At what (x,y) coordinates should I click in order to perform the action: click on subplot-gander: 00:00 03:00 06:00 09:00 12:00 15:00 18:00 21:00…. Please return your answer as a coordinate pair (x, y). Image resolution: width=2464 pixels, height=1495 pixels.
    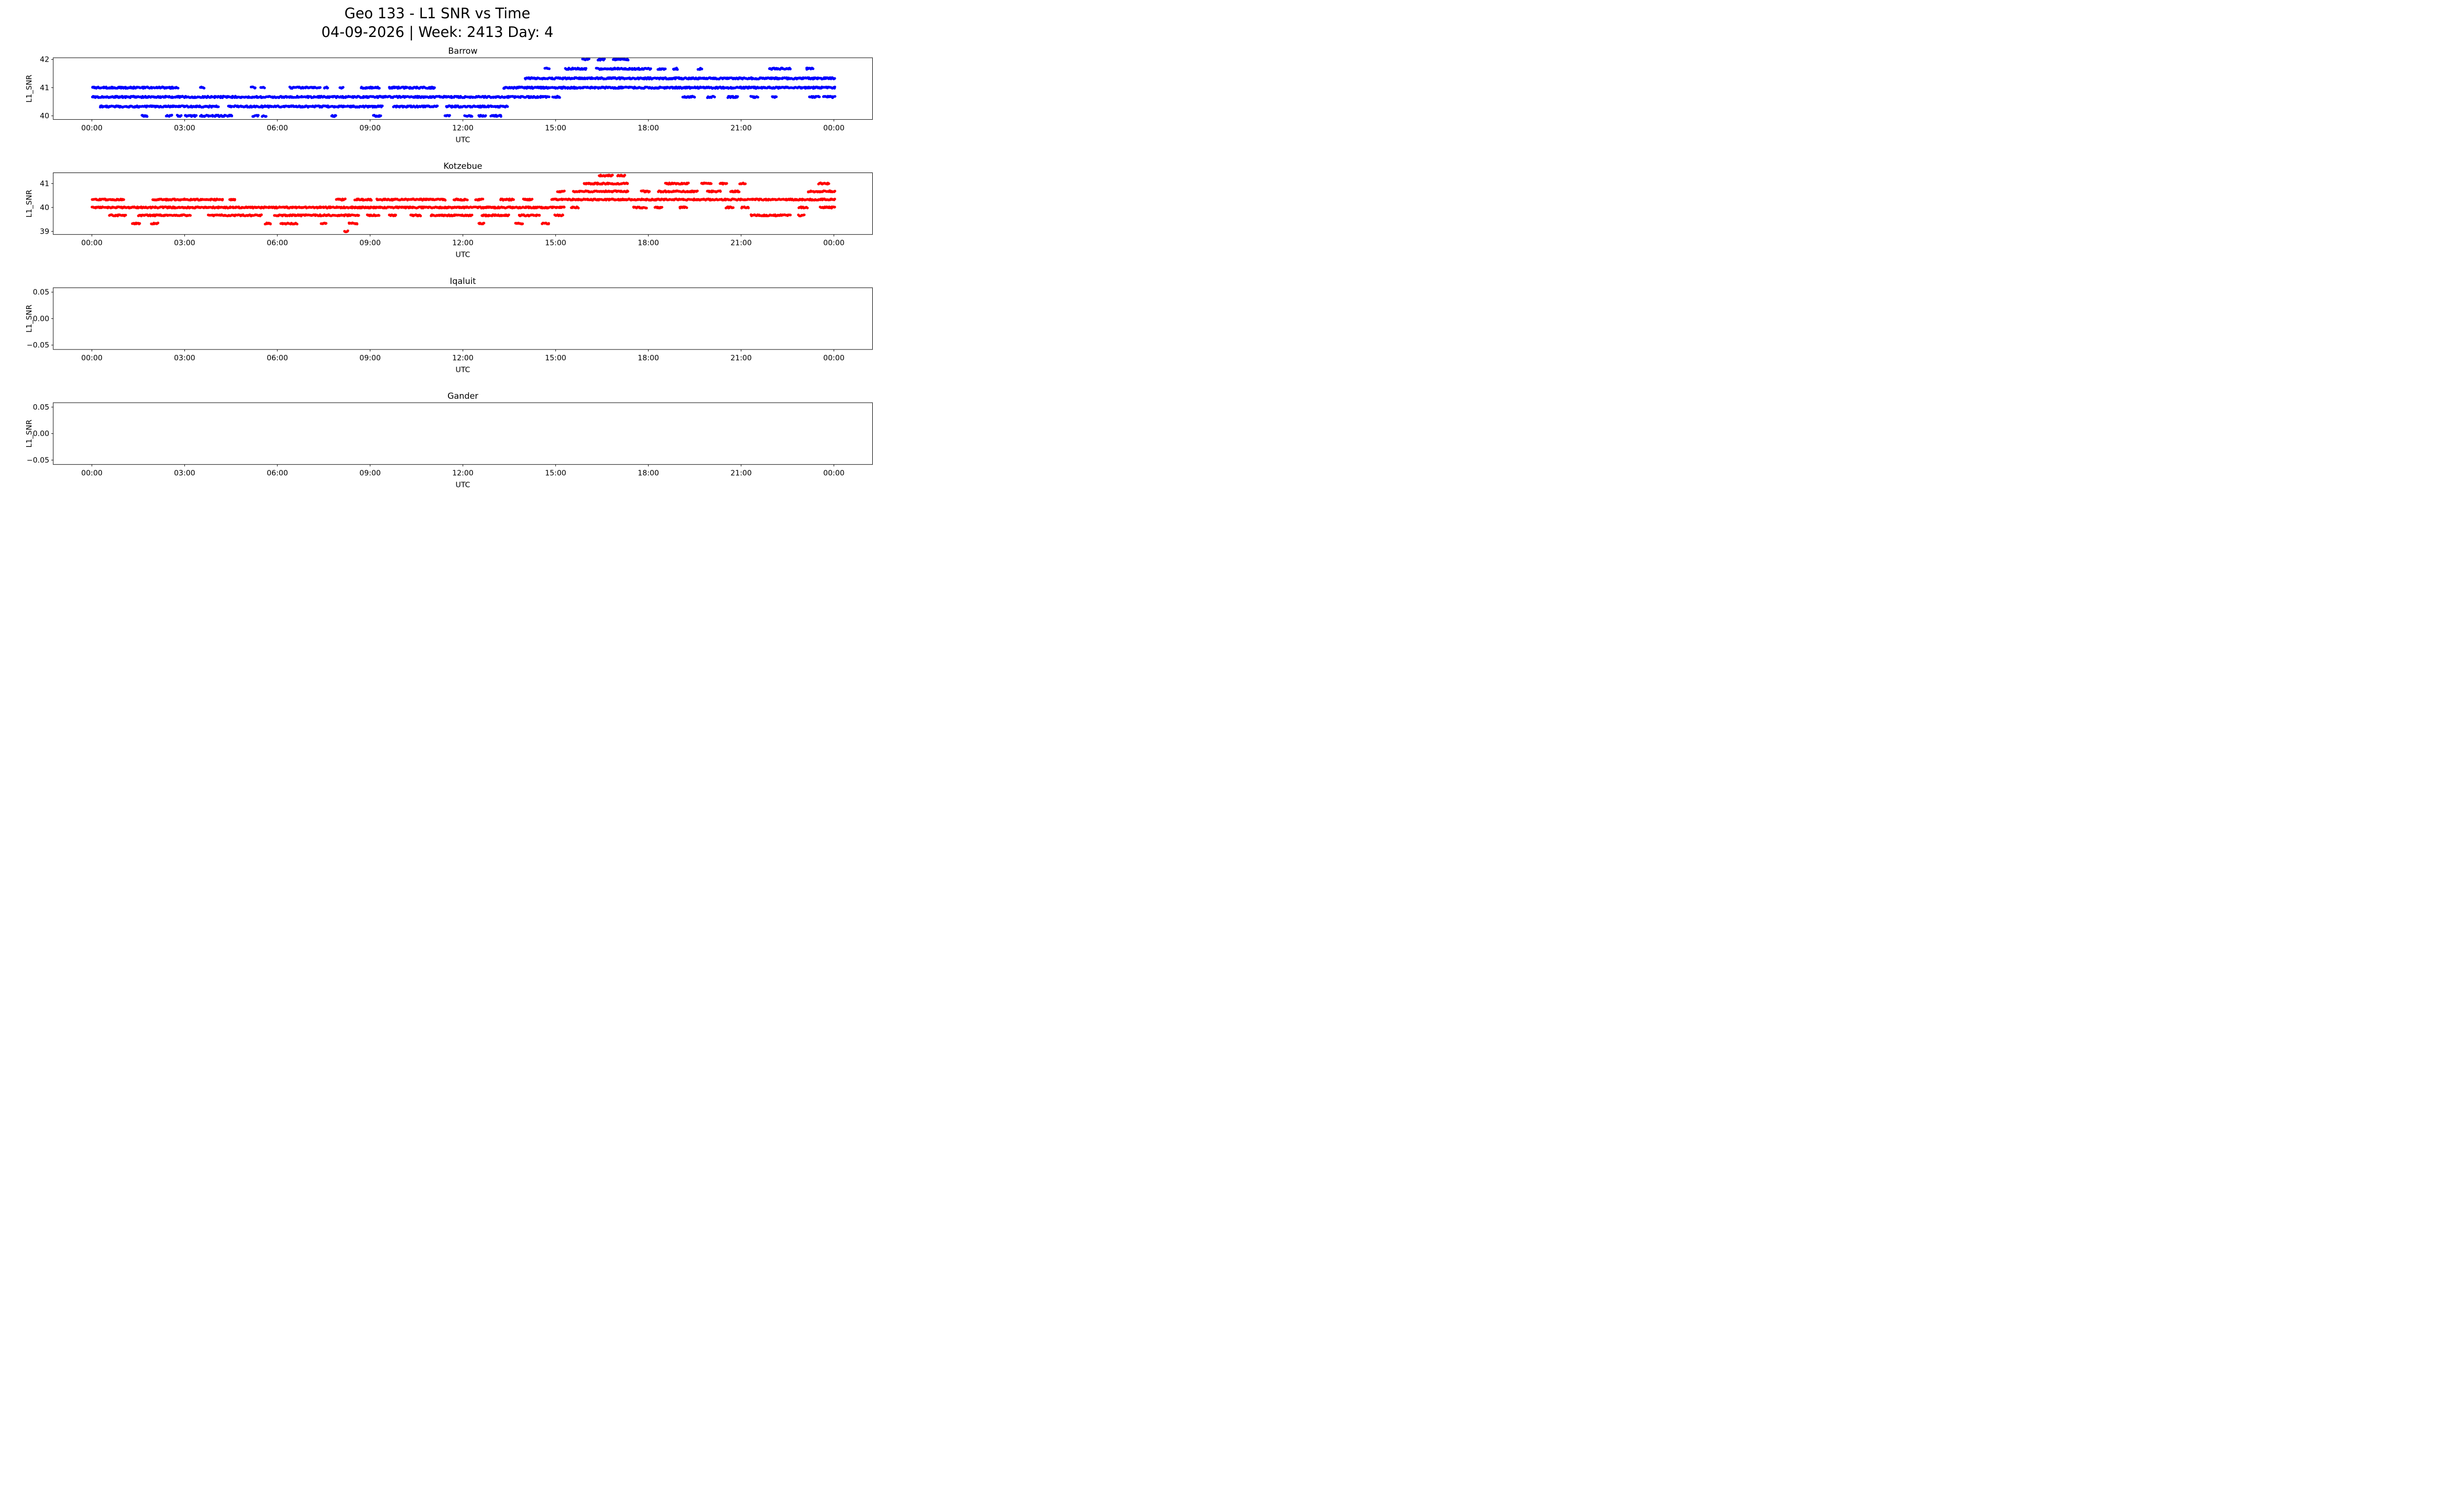
    Looking at the image, I should click on (449, 440).